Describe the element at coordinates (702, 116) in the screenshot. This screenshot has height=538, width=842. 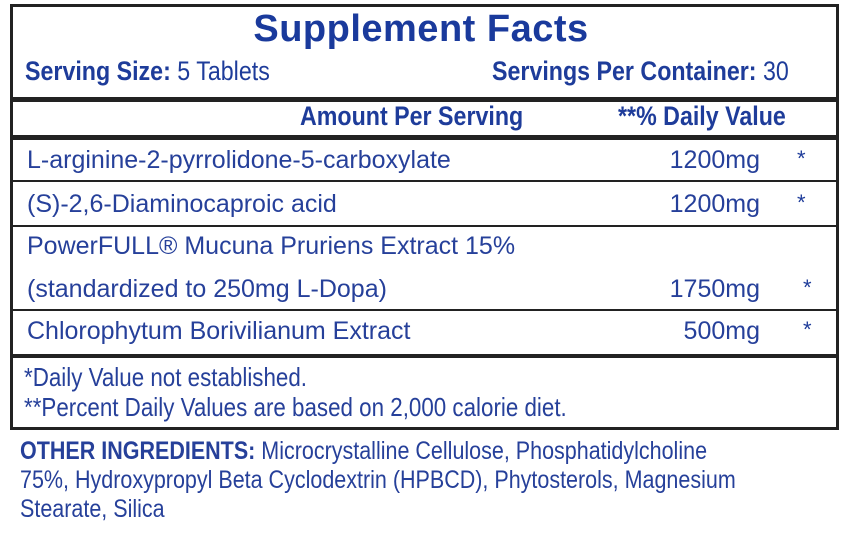
I see `daily-value-header: **% Daily Value` at that location.